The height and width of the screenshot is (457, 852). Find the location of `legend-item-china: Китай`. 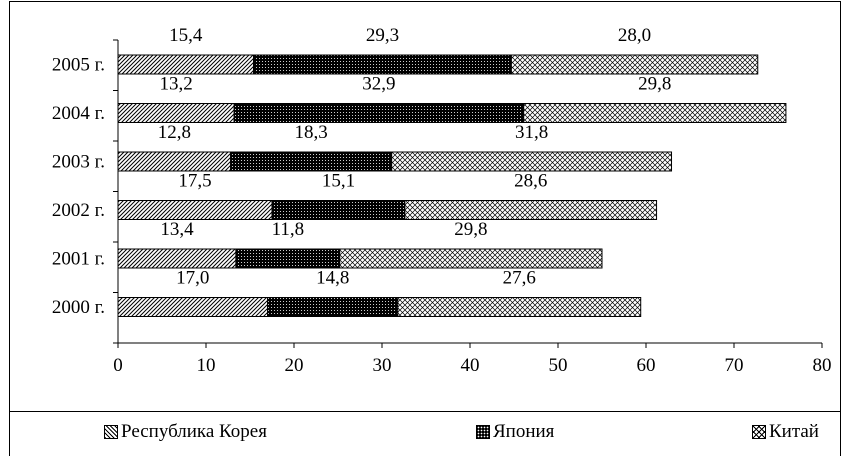

legend-item-china: Китай is located at coordinates (785, 432).